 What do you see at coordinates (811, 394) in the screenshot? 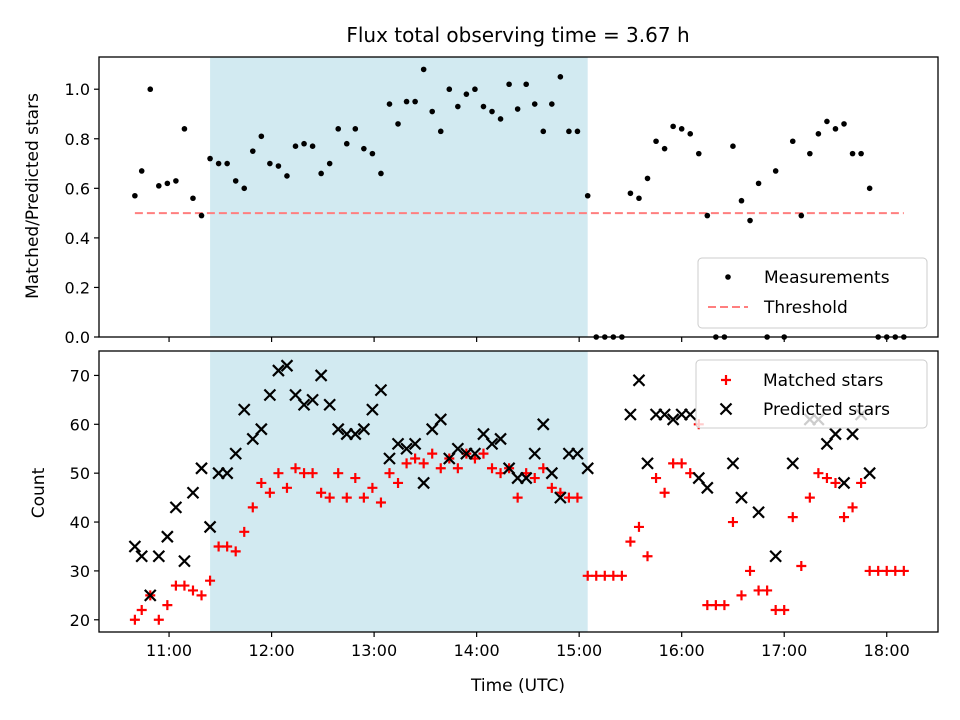
I see `count-legend: Matched stars Predicted stars` at bounding box center [811, 394].